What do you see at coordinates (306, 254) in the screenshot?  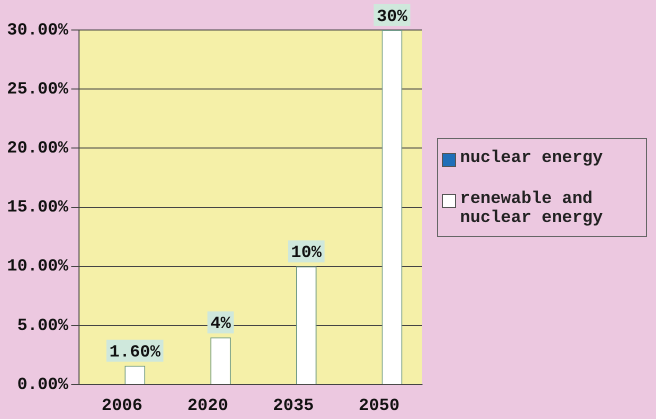 I see `data-label: 10%` at bounding box center [306, 254].